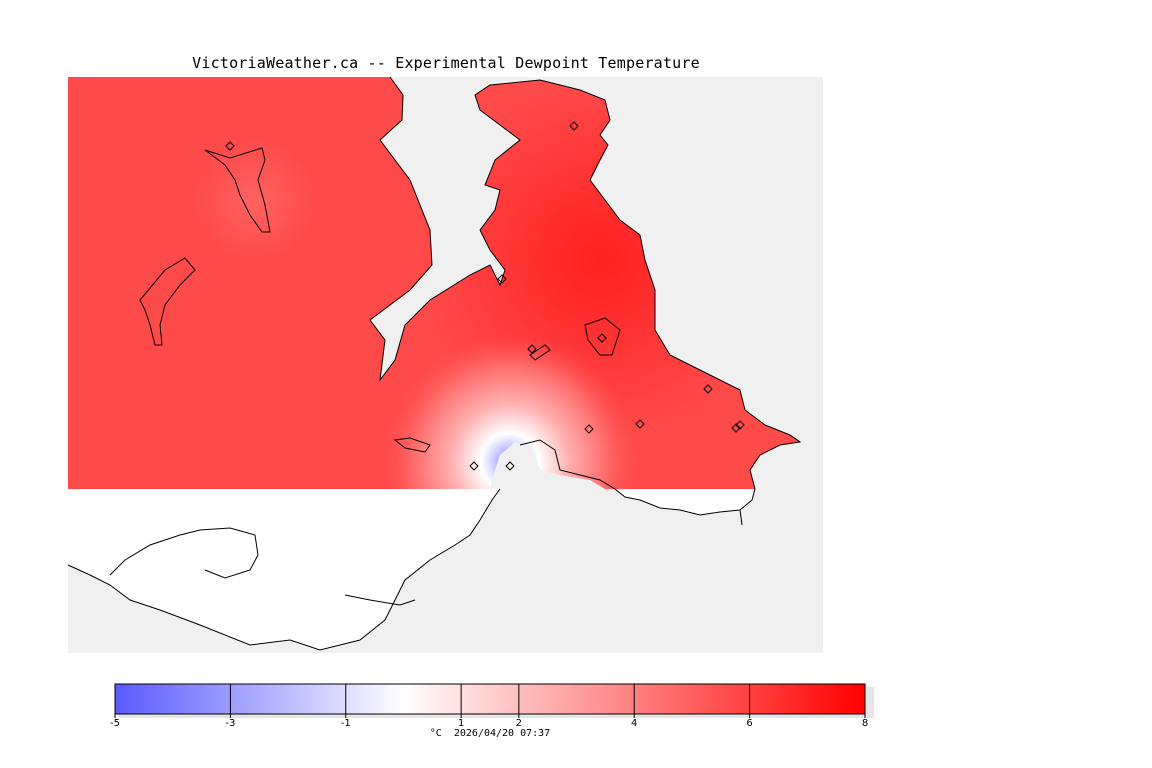 The image size is (1152, 768). Describe the element at coordinates (115, 723) in the screenshot. I see `legend-tick-label: -5` at that location.